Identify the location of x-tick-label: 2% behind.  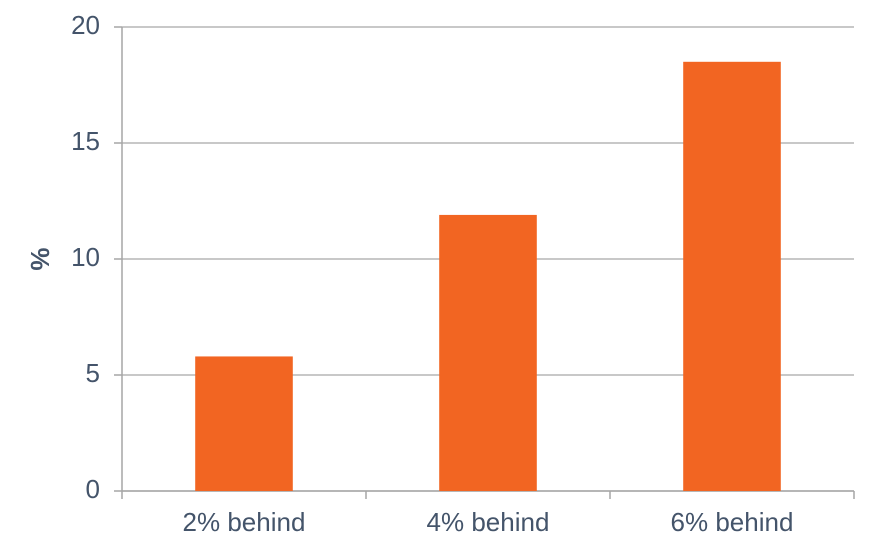
(244, 522).